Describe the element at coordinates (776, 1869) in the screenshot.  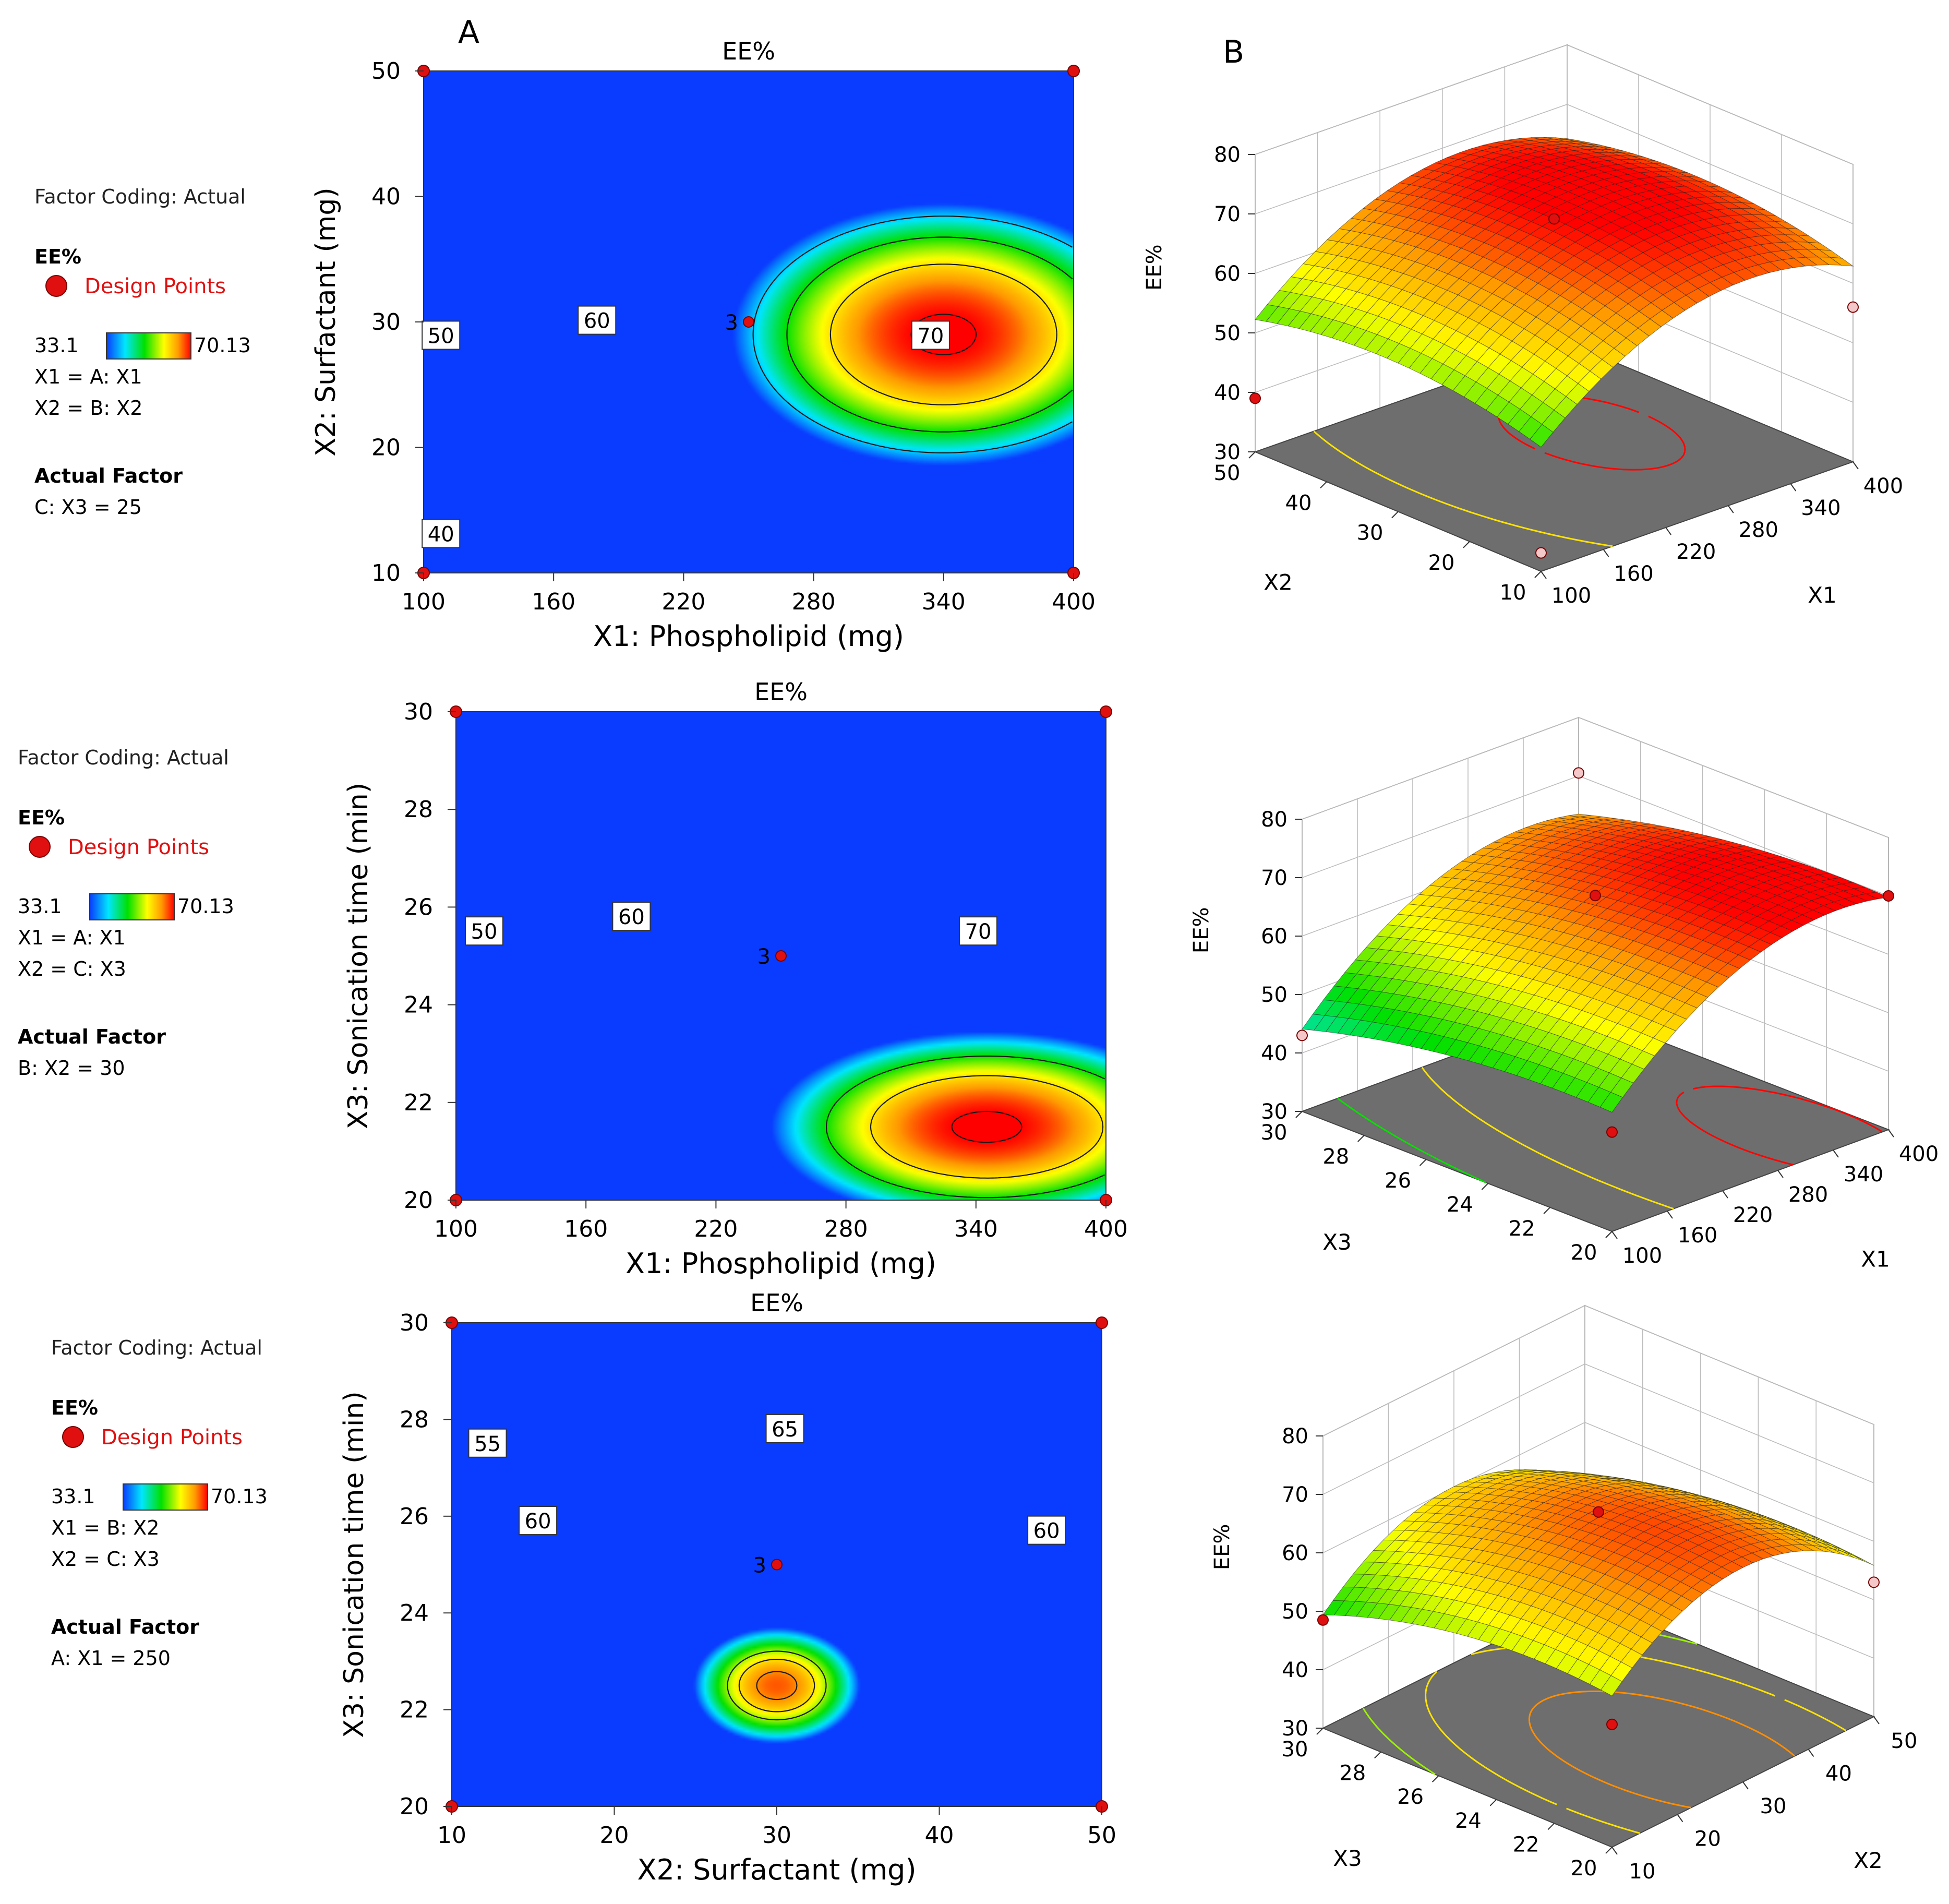
I see `x-axis-label: X2: Surfactant (mg)` at that location.